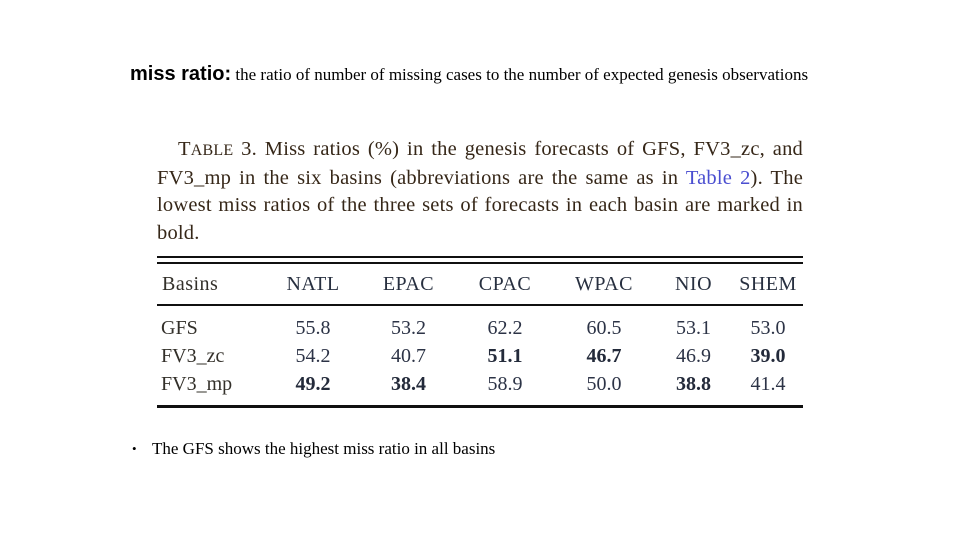 This screenshot has width=960, height=540. Describe the element at coordinates (480, 324) in the screenshot. I see `table-row: GFS 55.8 53.2 62.2 60.5 53.1 53.0` at that location.